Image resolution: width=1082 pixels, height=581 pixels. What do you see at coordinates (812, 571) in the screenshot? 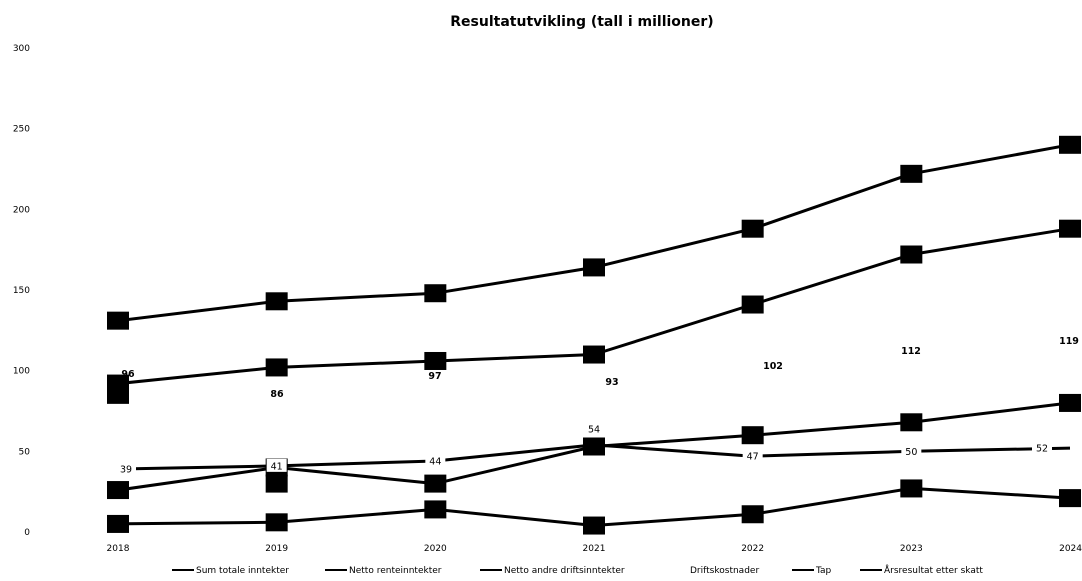
I see `legend-item: Tap` at bounding box center [812, 571].